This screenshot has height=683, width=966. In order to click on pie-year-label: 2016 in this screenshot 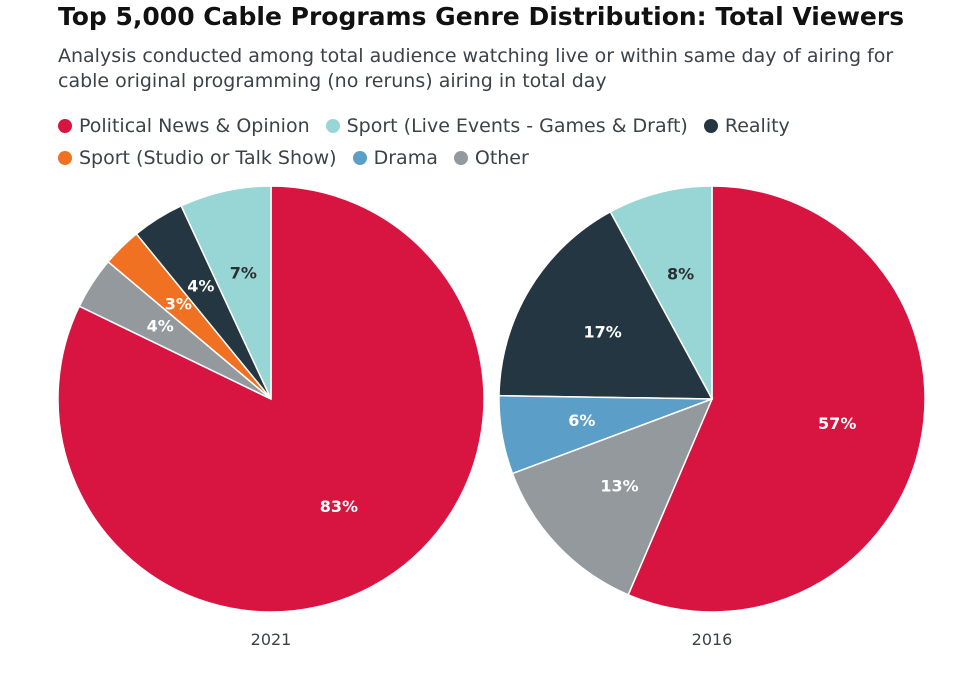, I will do `click(712, 639)`.